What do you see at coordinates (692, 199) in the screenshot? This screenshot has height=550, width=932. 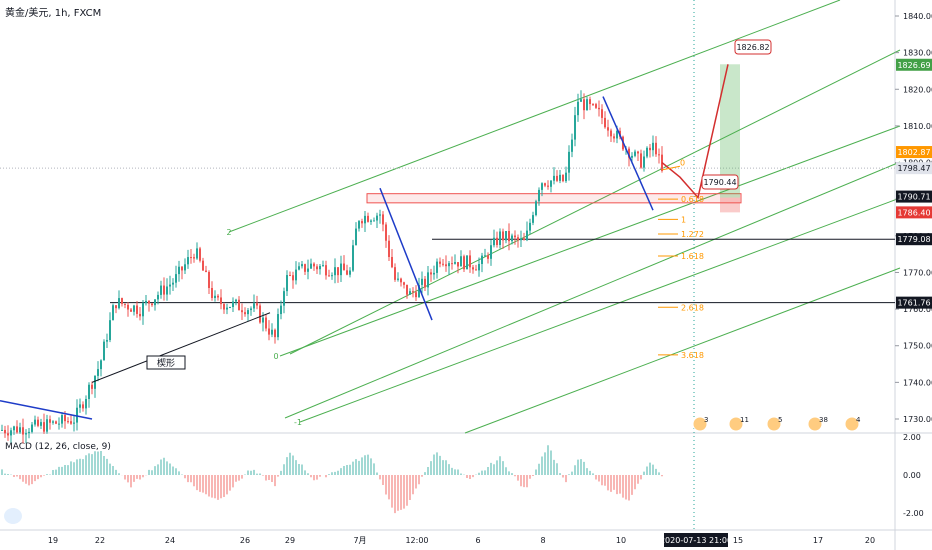 I see `fib-level-label: 0.618` at bounding box center [692, 199].